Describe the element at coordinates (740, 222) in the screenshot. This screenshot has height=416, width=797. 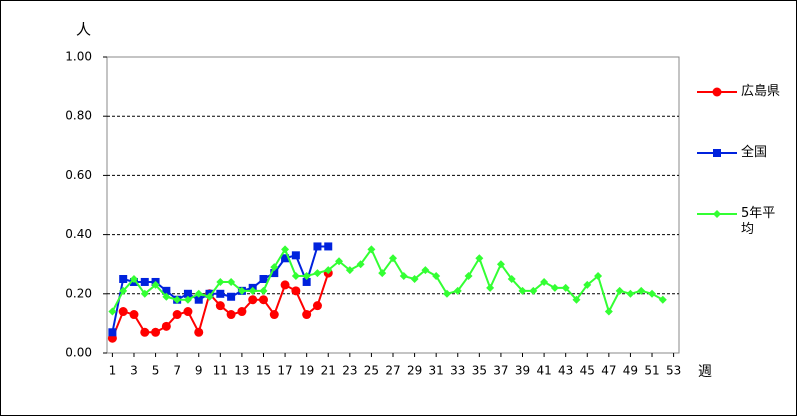
I see `legend-item: 5年平均` at that location.